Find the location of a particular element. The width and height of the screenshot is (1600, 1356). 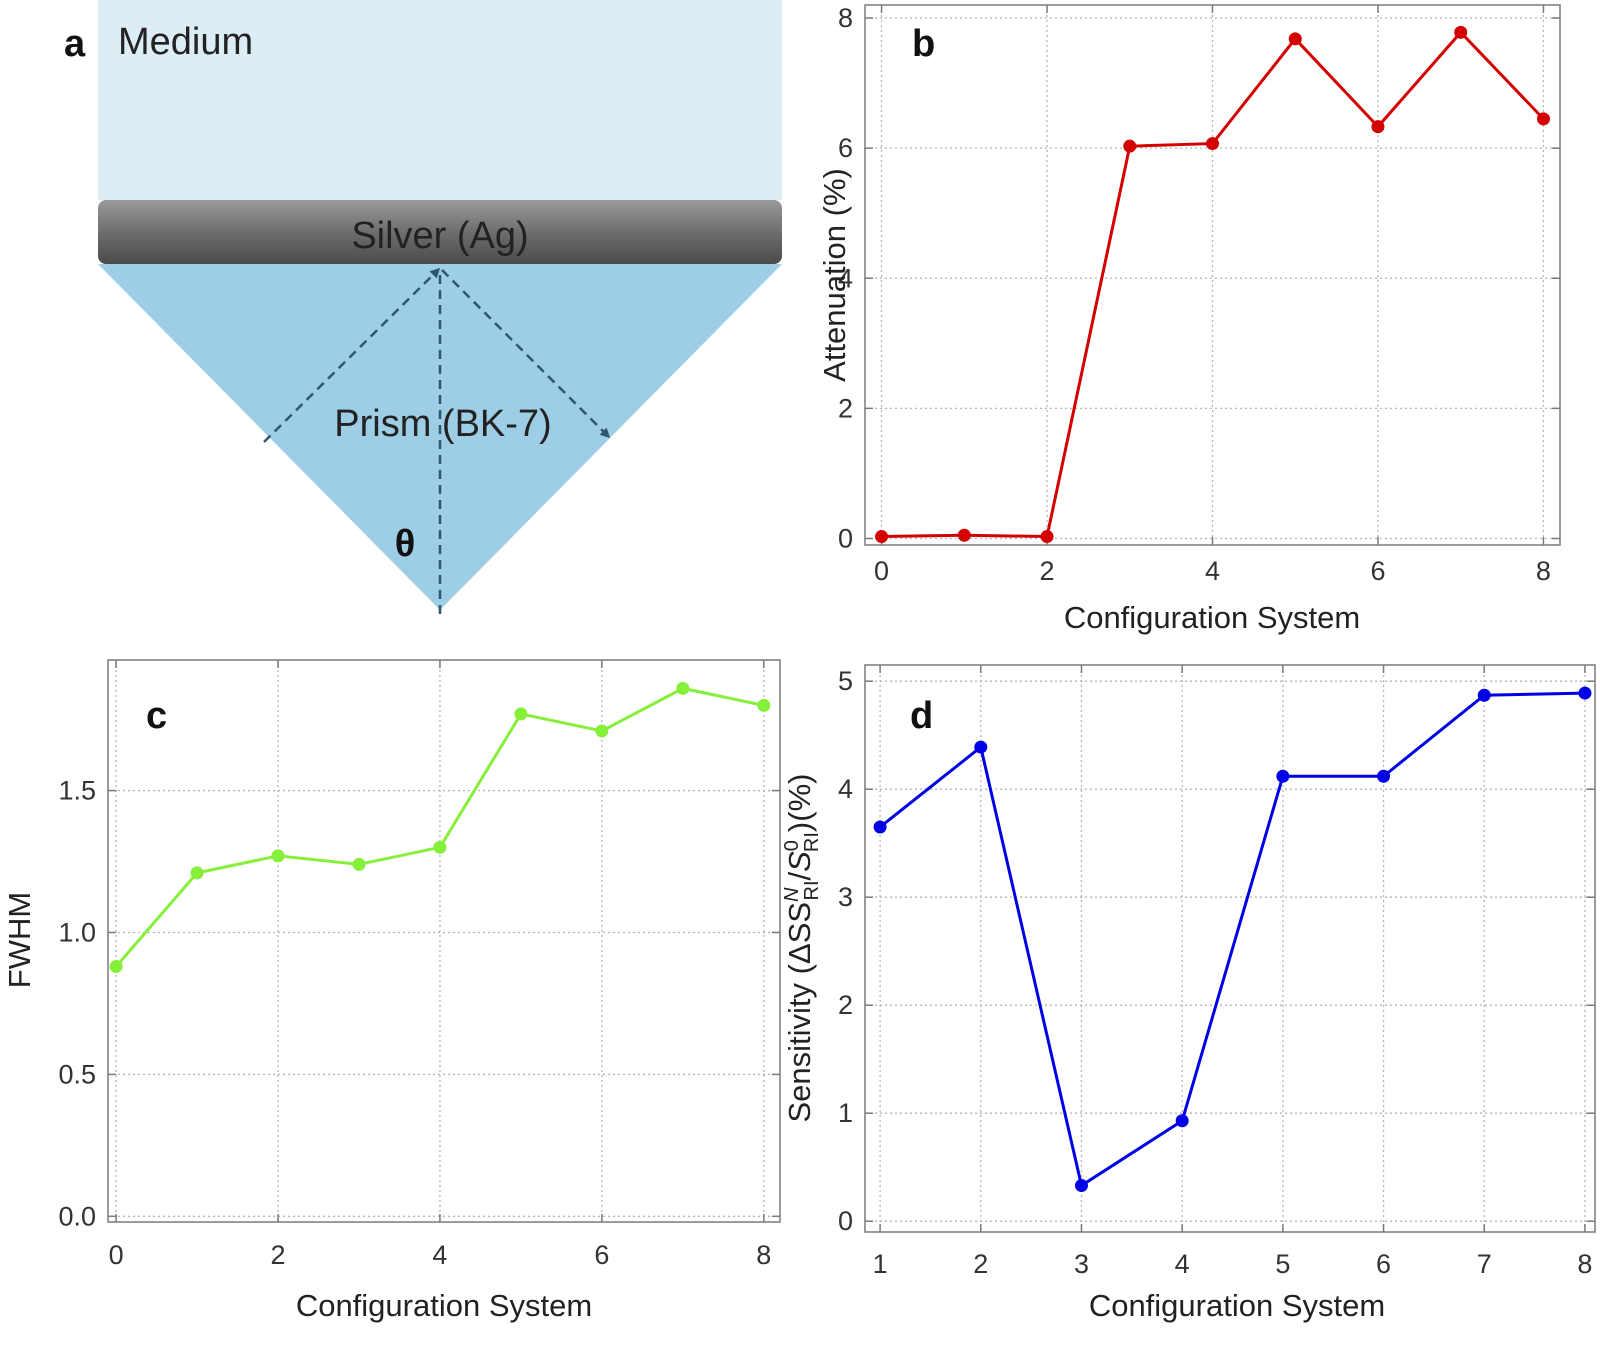

silver-layer is located at coordinates (440, 232).